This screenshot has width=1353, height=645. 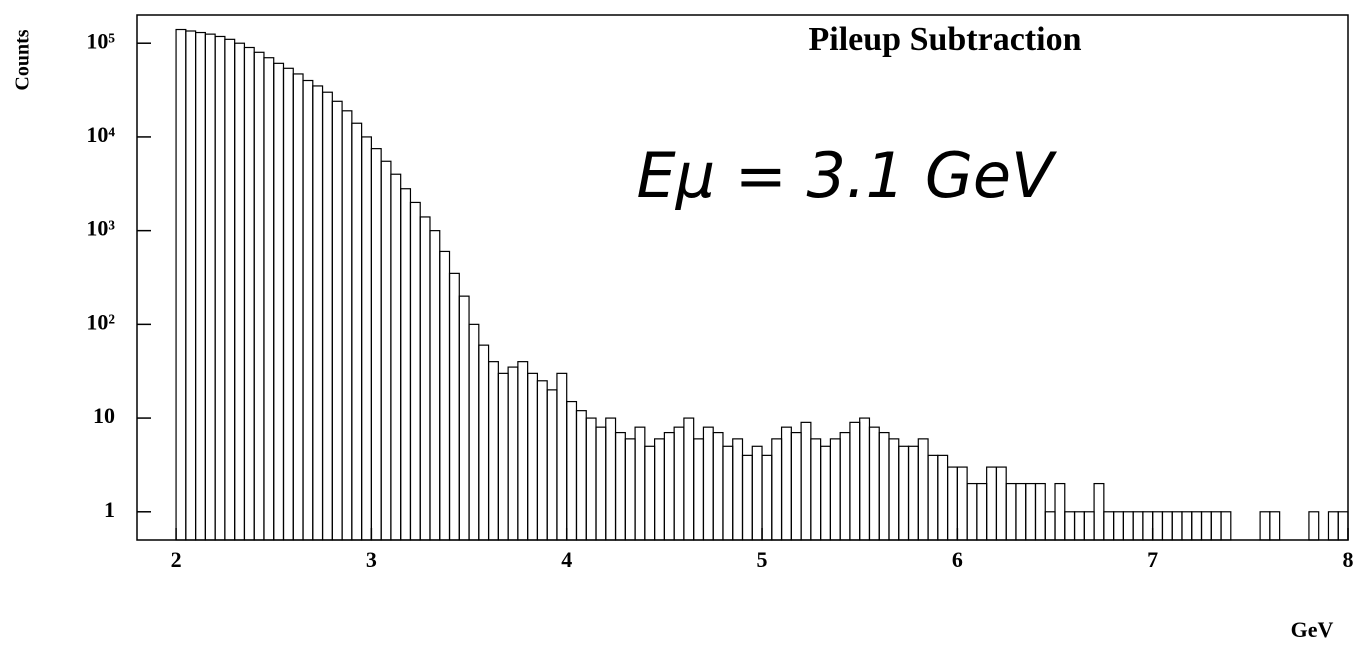 What do you see at coordinates (945, 39) in the screenshot?
I see `chart-title: Pileup Subtraction` at bounding box center [945, 39].